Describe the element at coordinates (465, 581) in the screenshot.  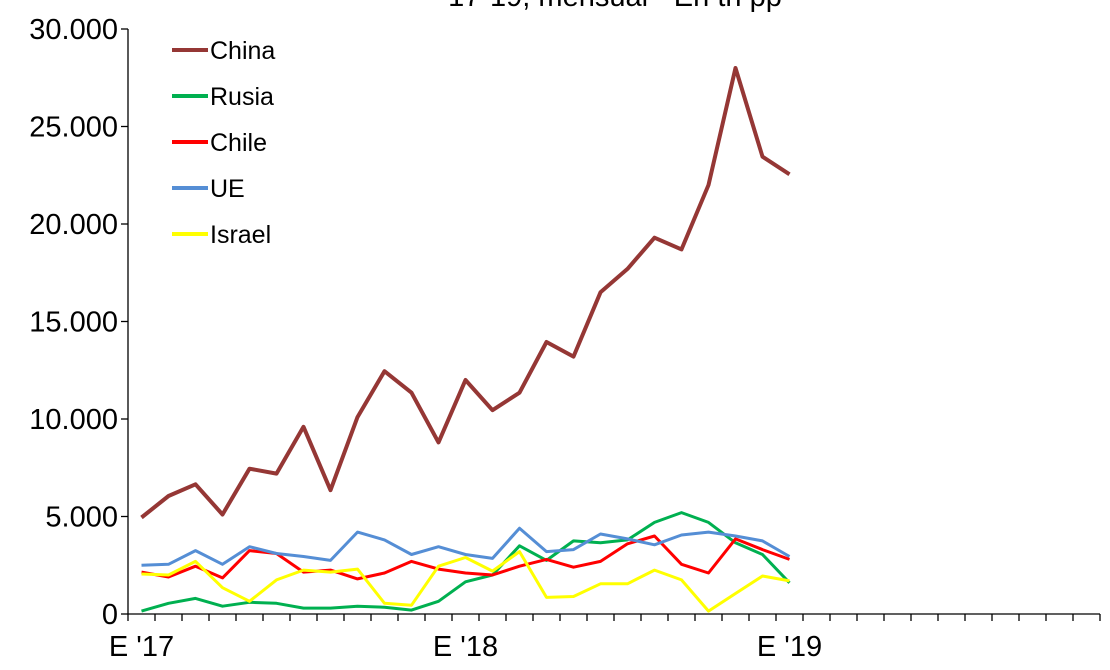
I see `series-line-israel` at that location.